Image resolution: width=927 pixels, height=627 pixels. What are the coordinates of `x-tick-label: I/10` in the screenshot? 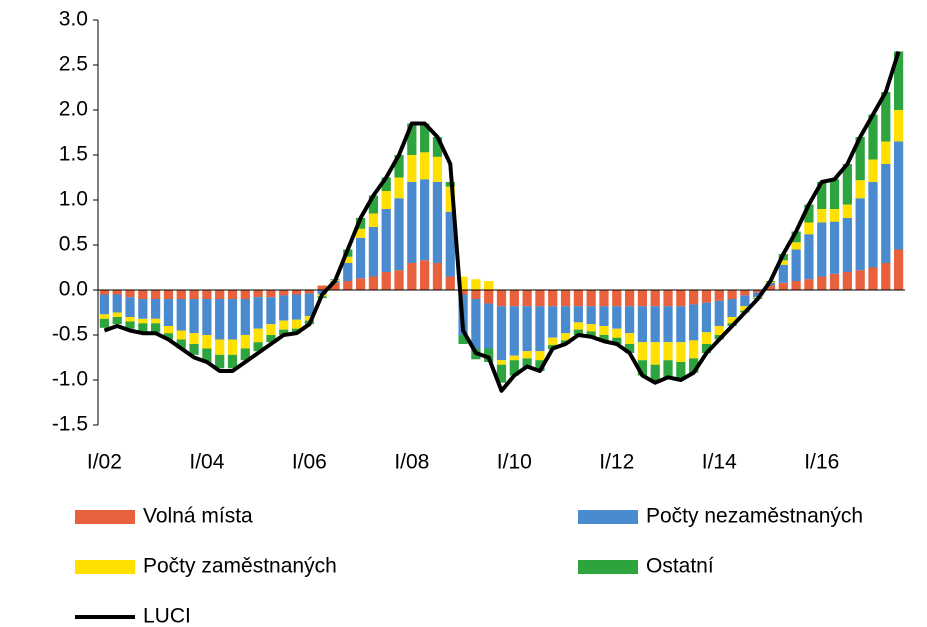 It's located at (514, 462).